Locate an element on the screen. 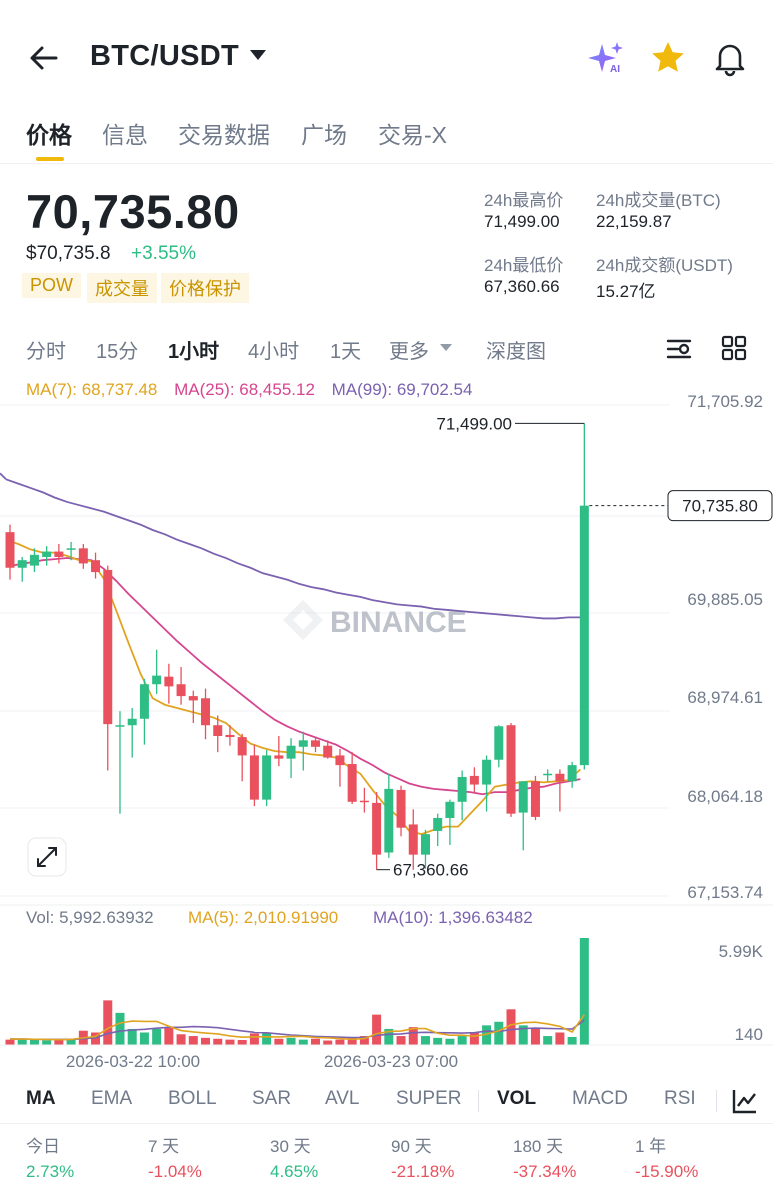 The width and height of the screenshot is (773, 1199). interval-1h: 1小时 is located at coordinates (194, 352).